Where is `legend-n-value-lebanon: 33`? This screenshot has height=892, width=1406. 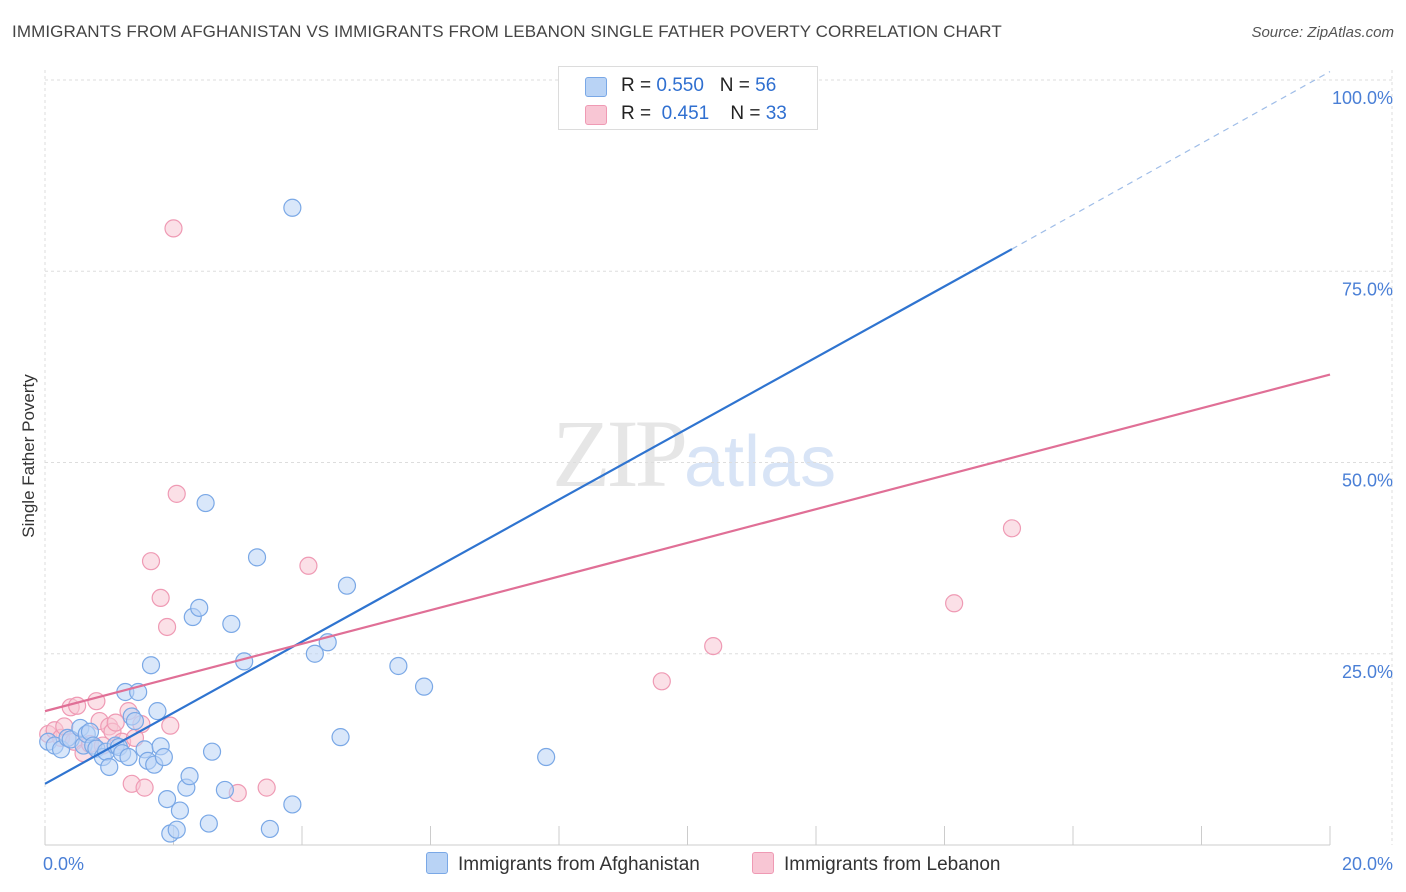 legend-n-value-lebanon: 33 is located at coordinates (776, 113).